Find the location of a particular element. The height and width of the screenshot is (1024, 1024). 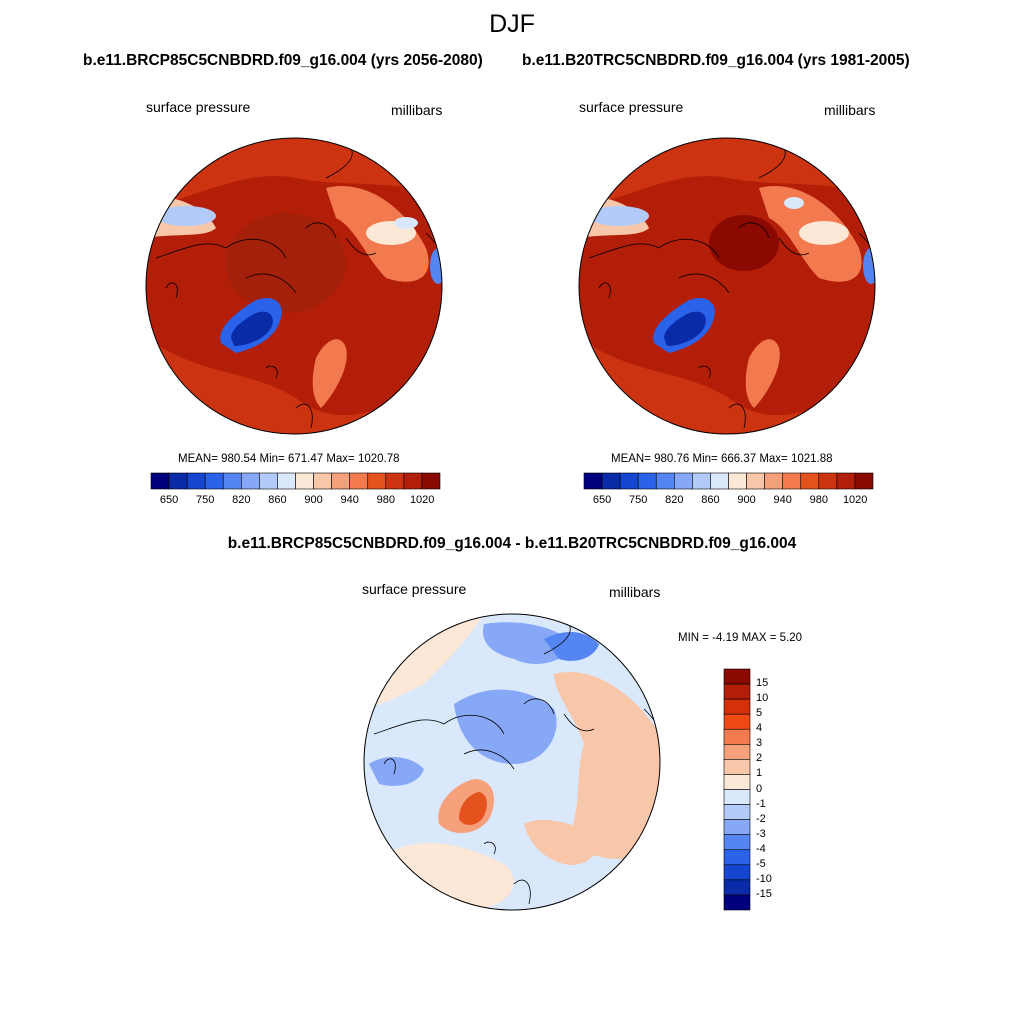

future-colorbar is located at coordinates (295, 481).